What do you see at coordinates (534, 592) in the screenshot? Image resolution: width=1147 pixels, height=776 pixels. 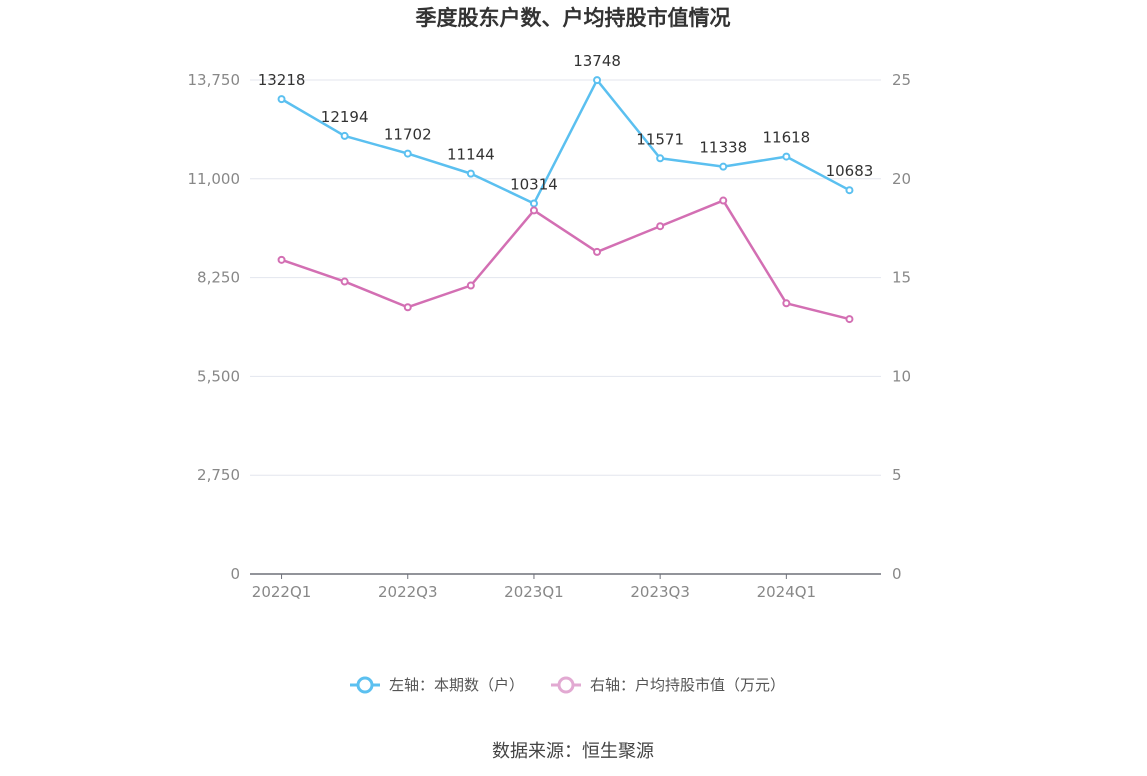 I see `x-tick-label: 2023Q1` at bounding box center [534, 592].